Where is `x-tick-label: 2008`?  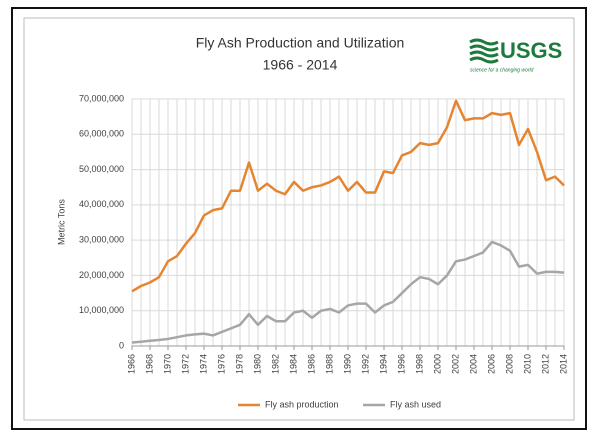 x-tick-label: 2008 is located at coordinates (509, 364).